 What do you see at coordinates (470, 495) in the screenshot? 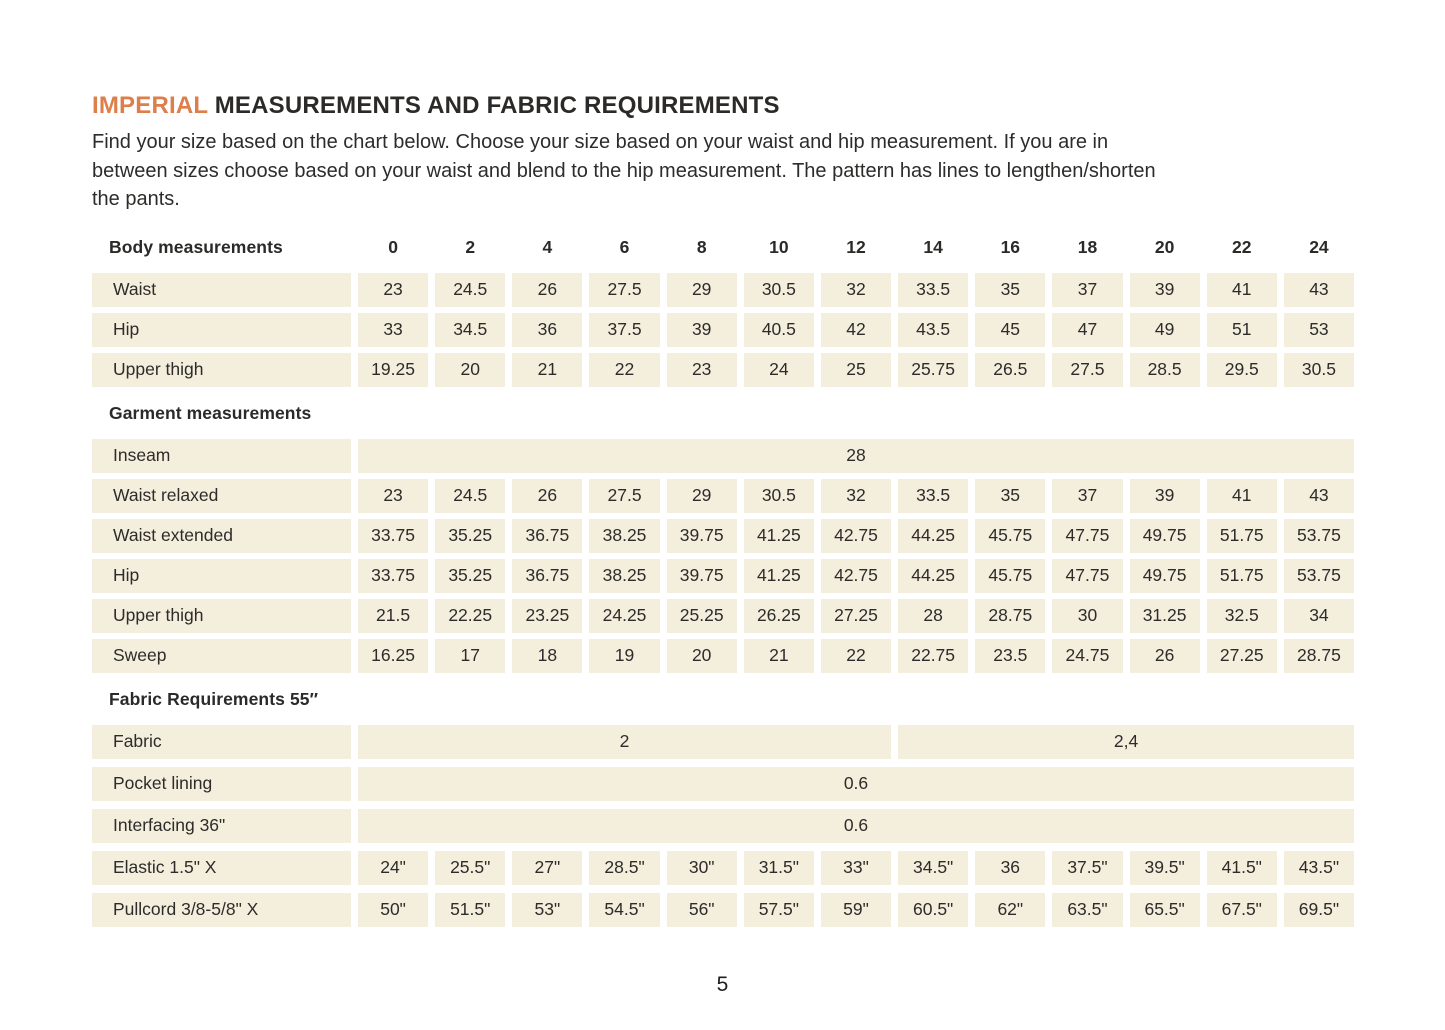
I see `cell-value: 24.5` at bounding box center [470, 495].